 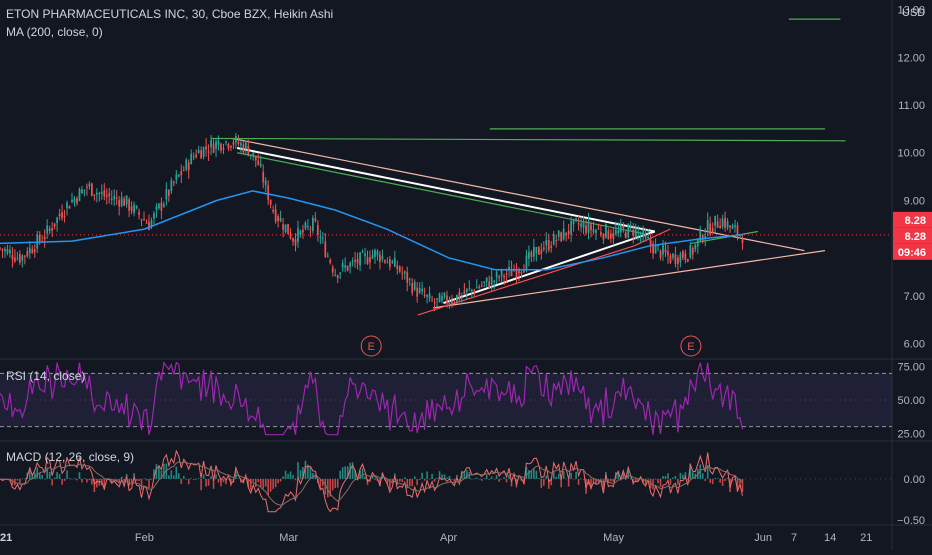 I want to click on trendline, so click(x=446, y=189).